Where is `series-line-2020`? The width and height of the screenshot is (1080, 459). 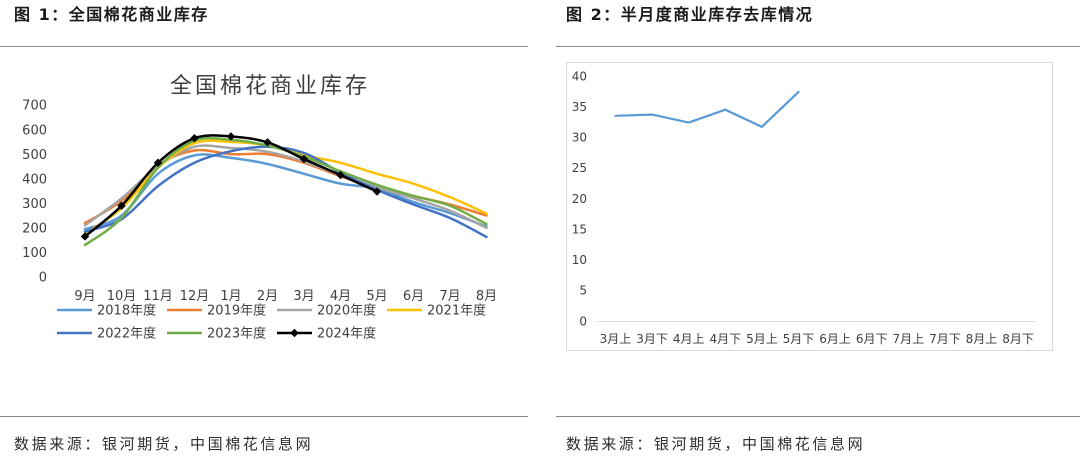 series-line-2020 is located at coordinates (285, 187).